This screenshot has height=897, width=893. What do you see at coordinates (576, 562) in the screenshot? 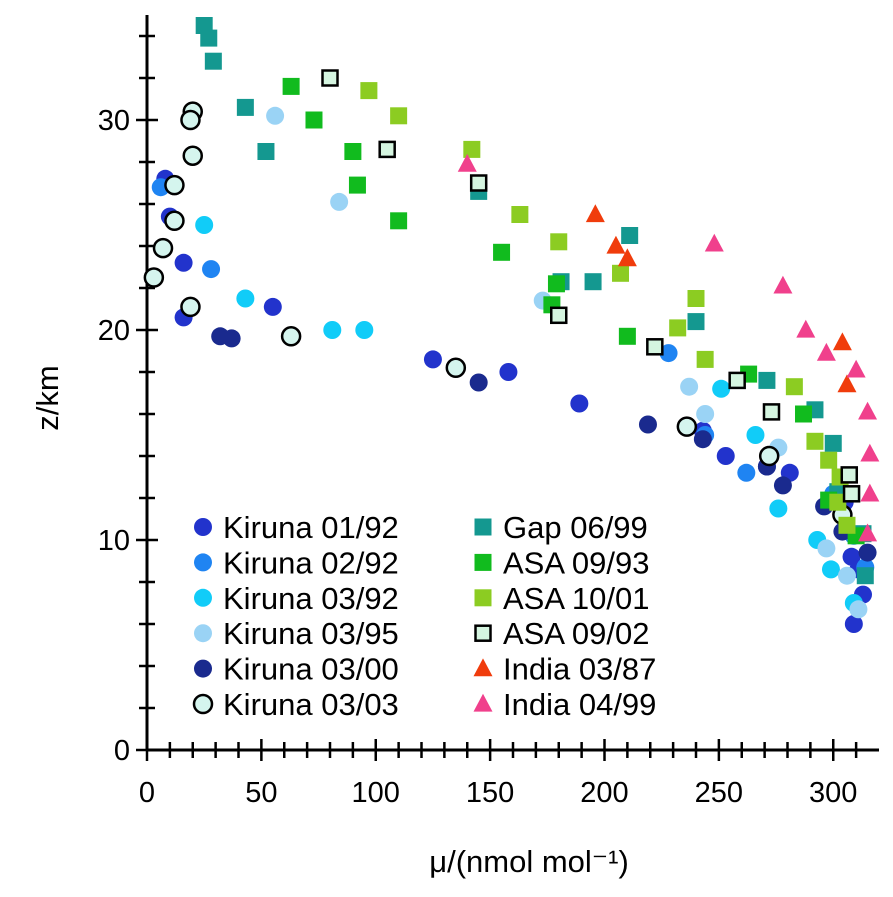
I see `legend-label: ASA 09/93` at bounding box center [576, 562].